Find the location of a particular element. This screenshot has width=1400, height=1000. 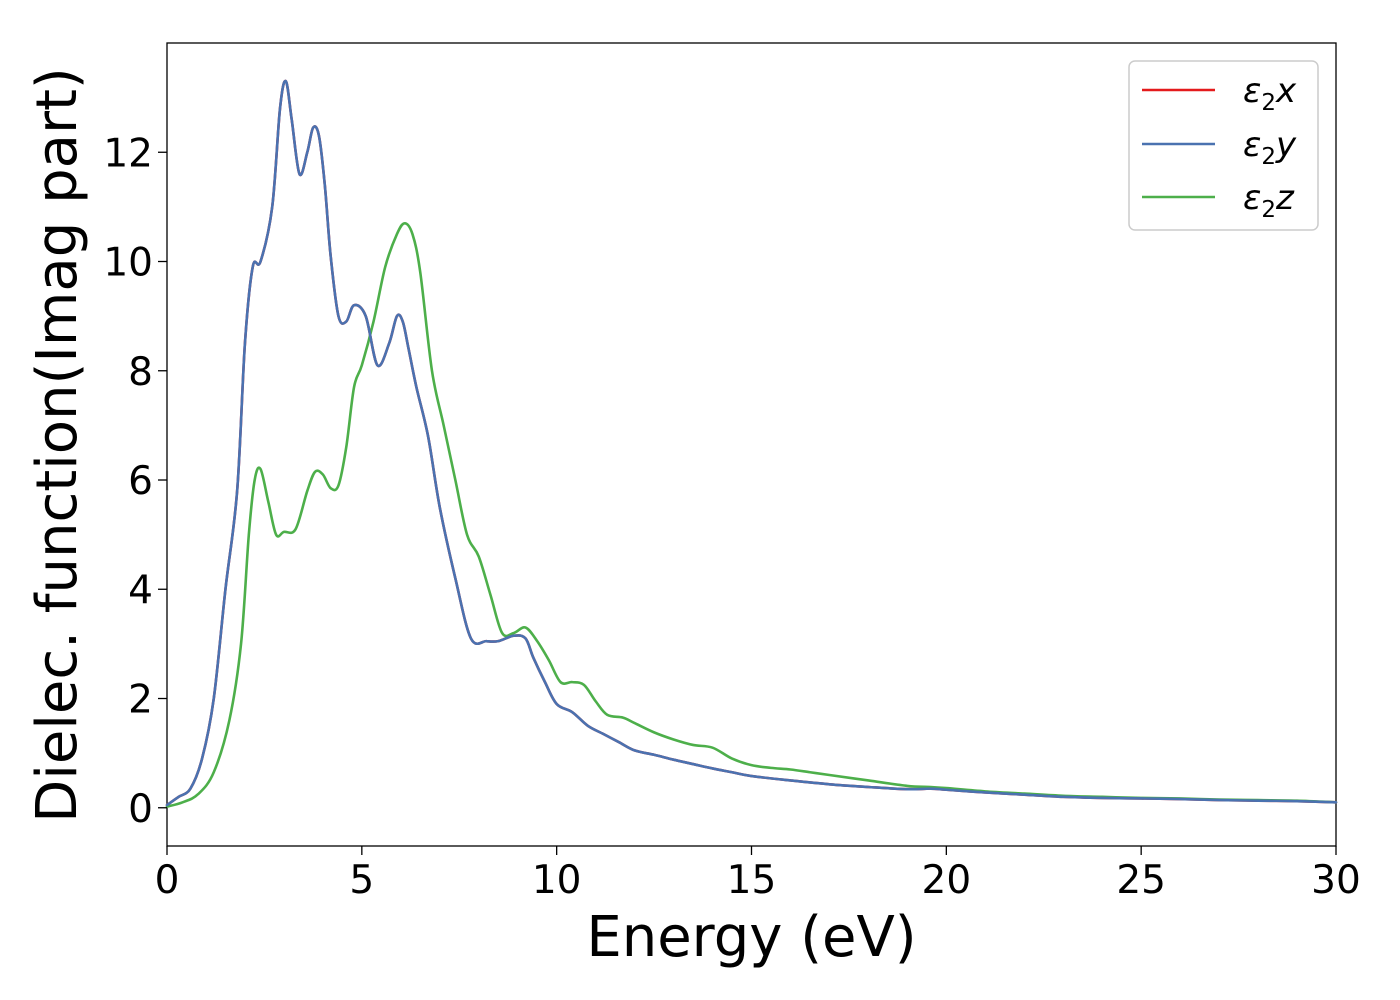

y-tick-label: 2 is located at coordinates (140, 700).